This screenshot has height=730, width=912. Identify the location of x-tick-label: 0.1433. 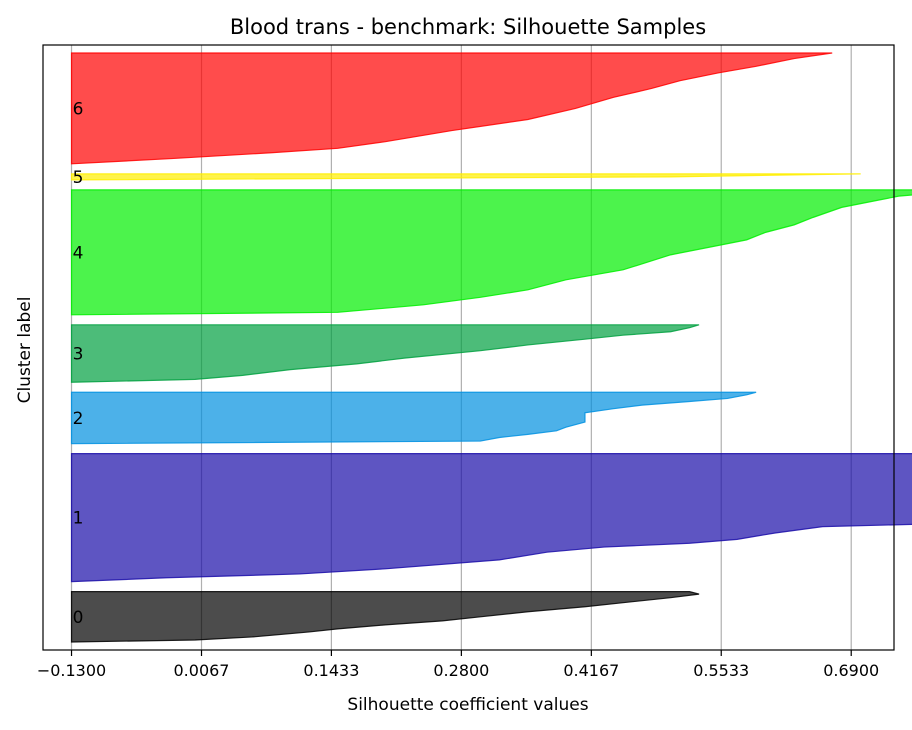
(331, 670).